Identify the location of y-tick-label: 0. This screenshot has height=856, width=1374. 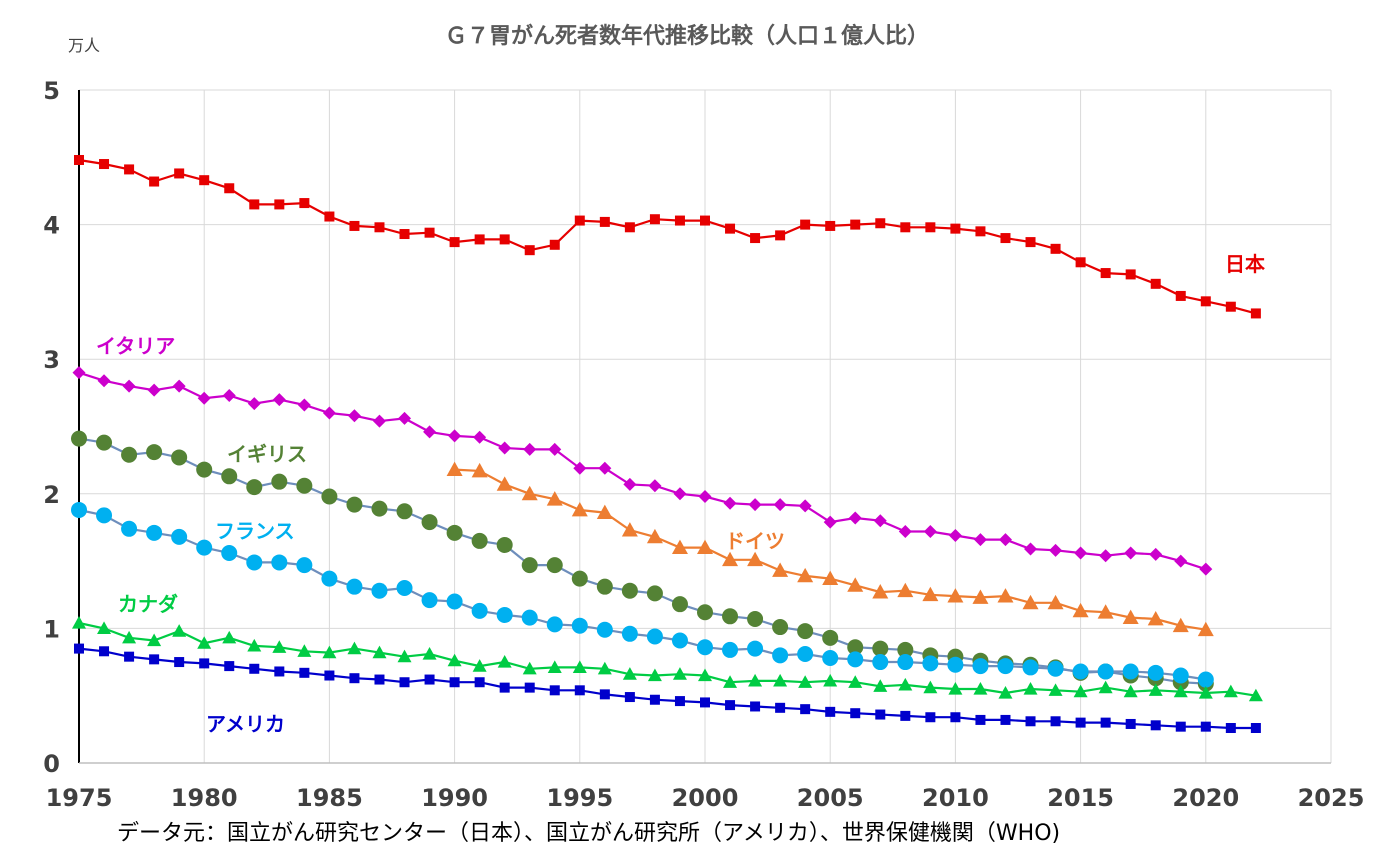
(51, 764).